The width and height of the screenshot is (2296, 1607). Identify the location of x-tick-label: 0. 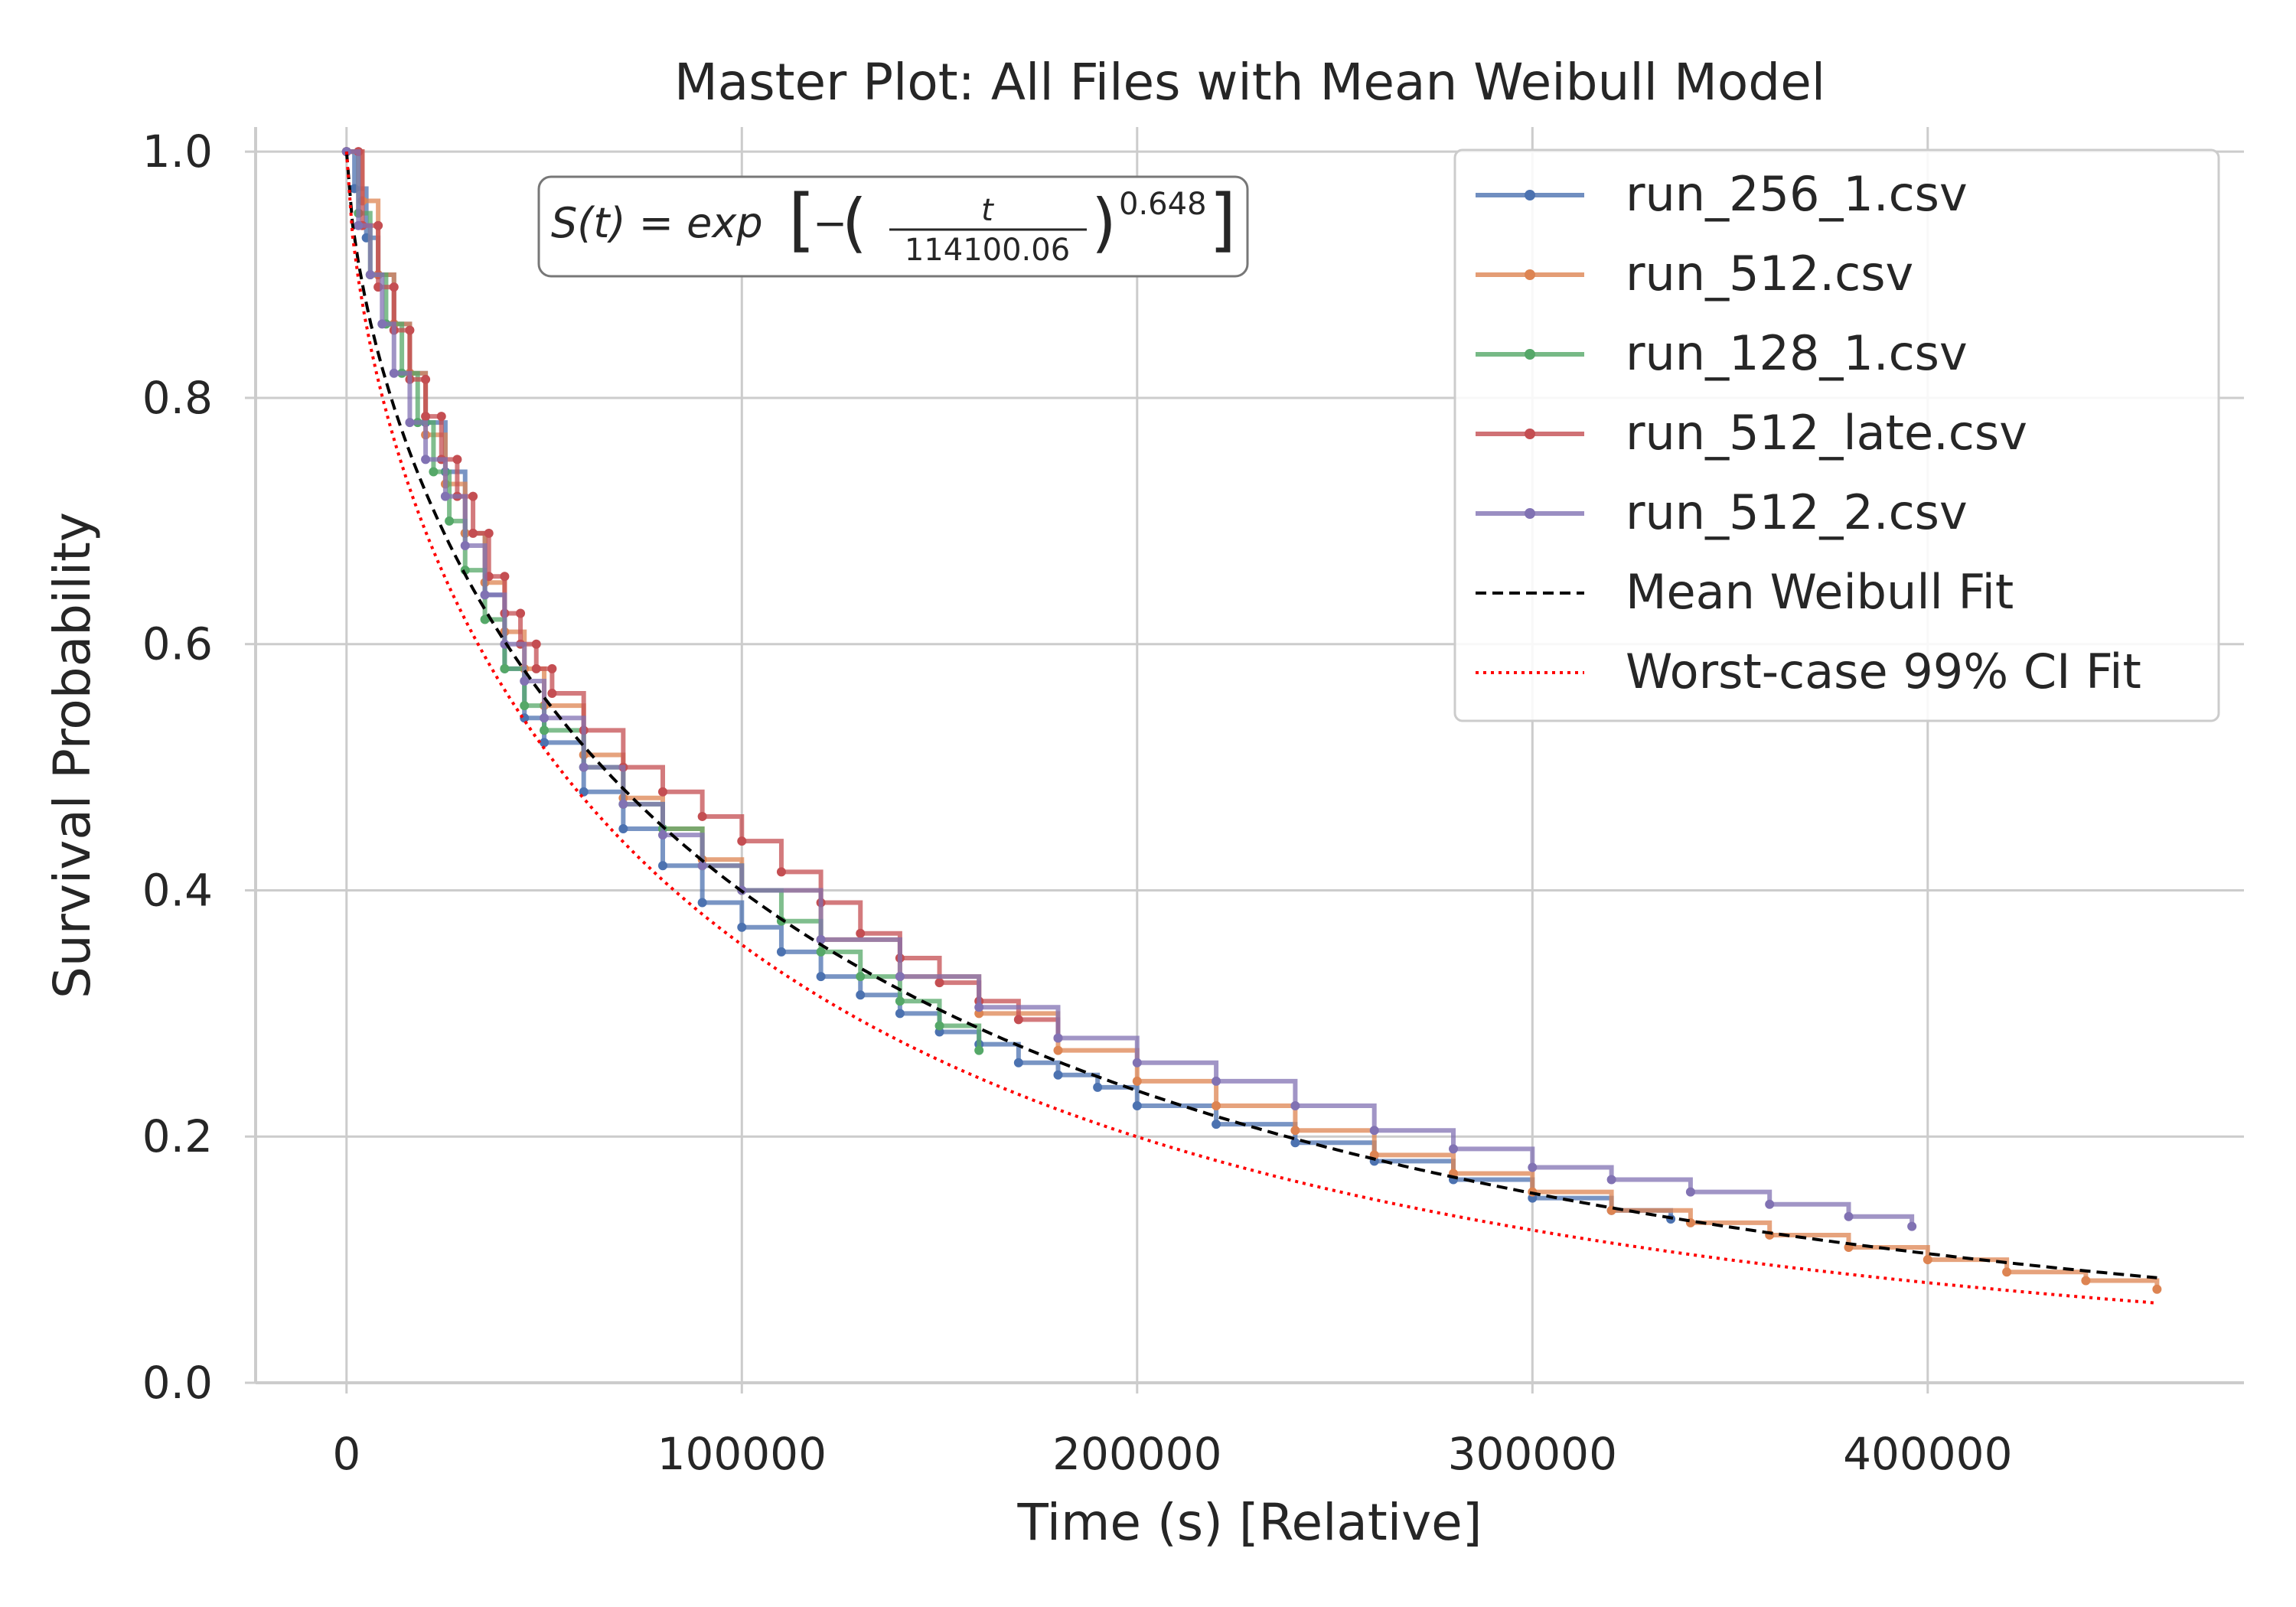
(346, 1454).